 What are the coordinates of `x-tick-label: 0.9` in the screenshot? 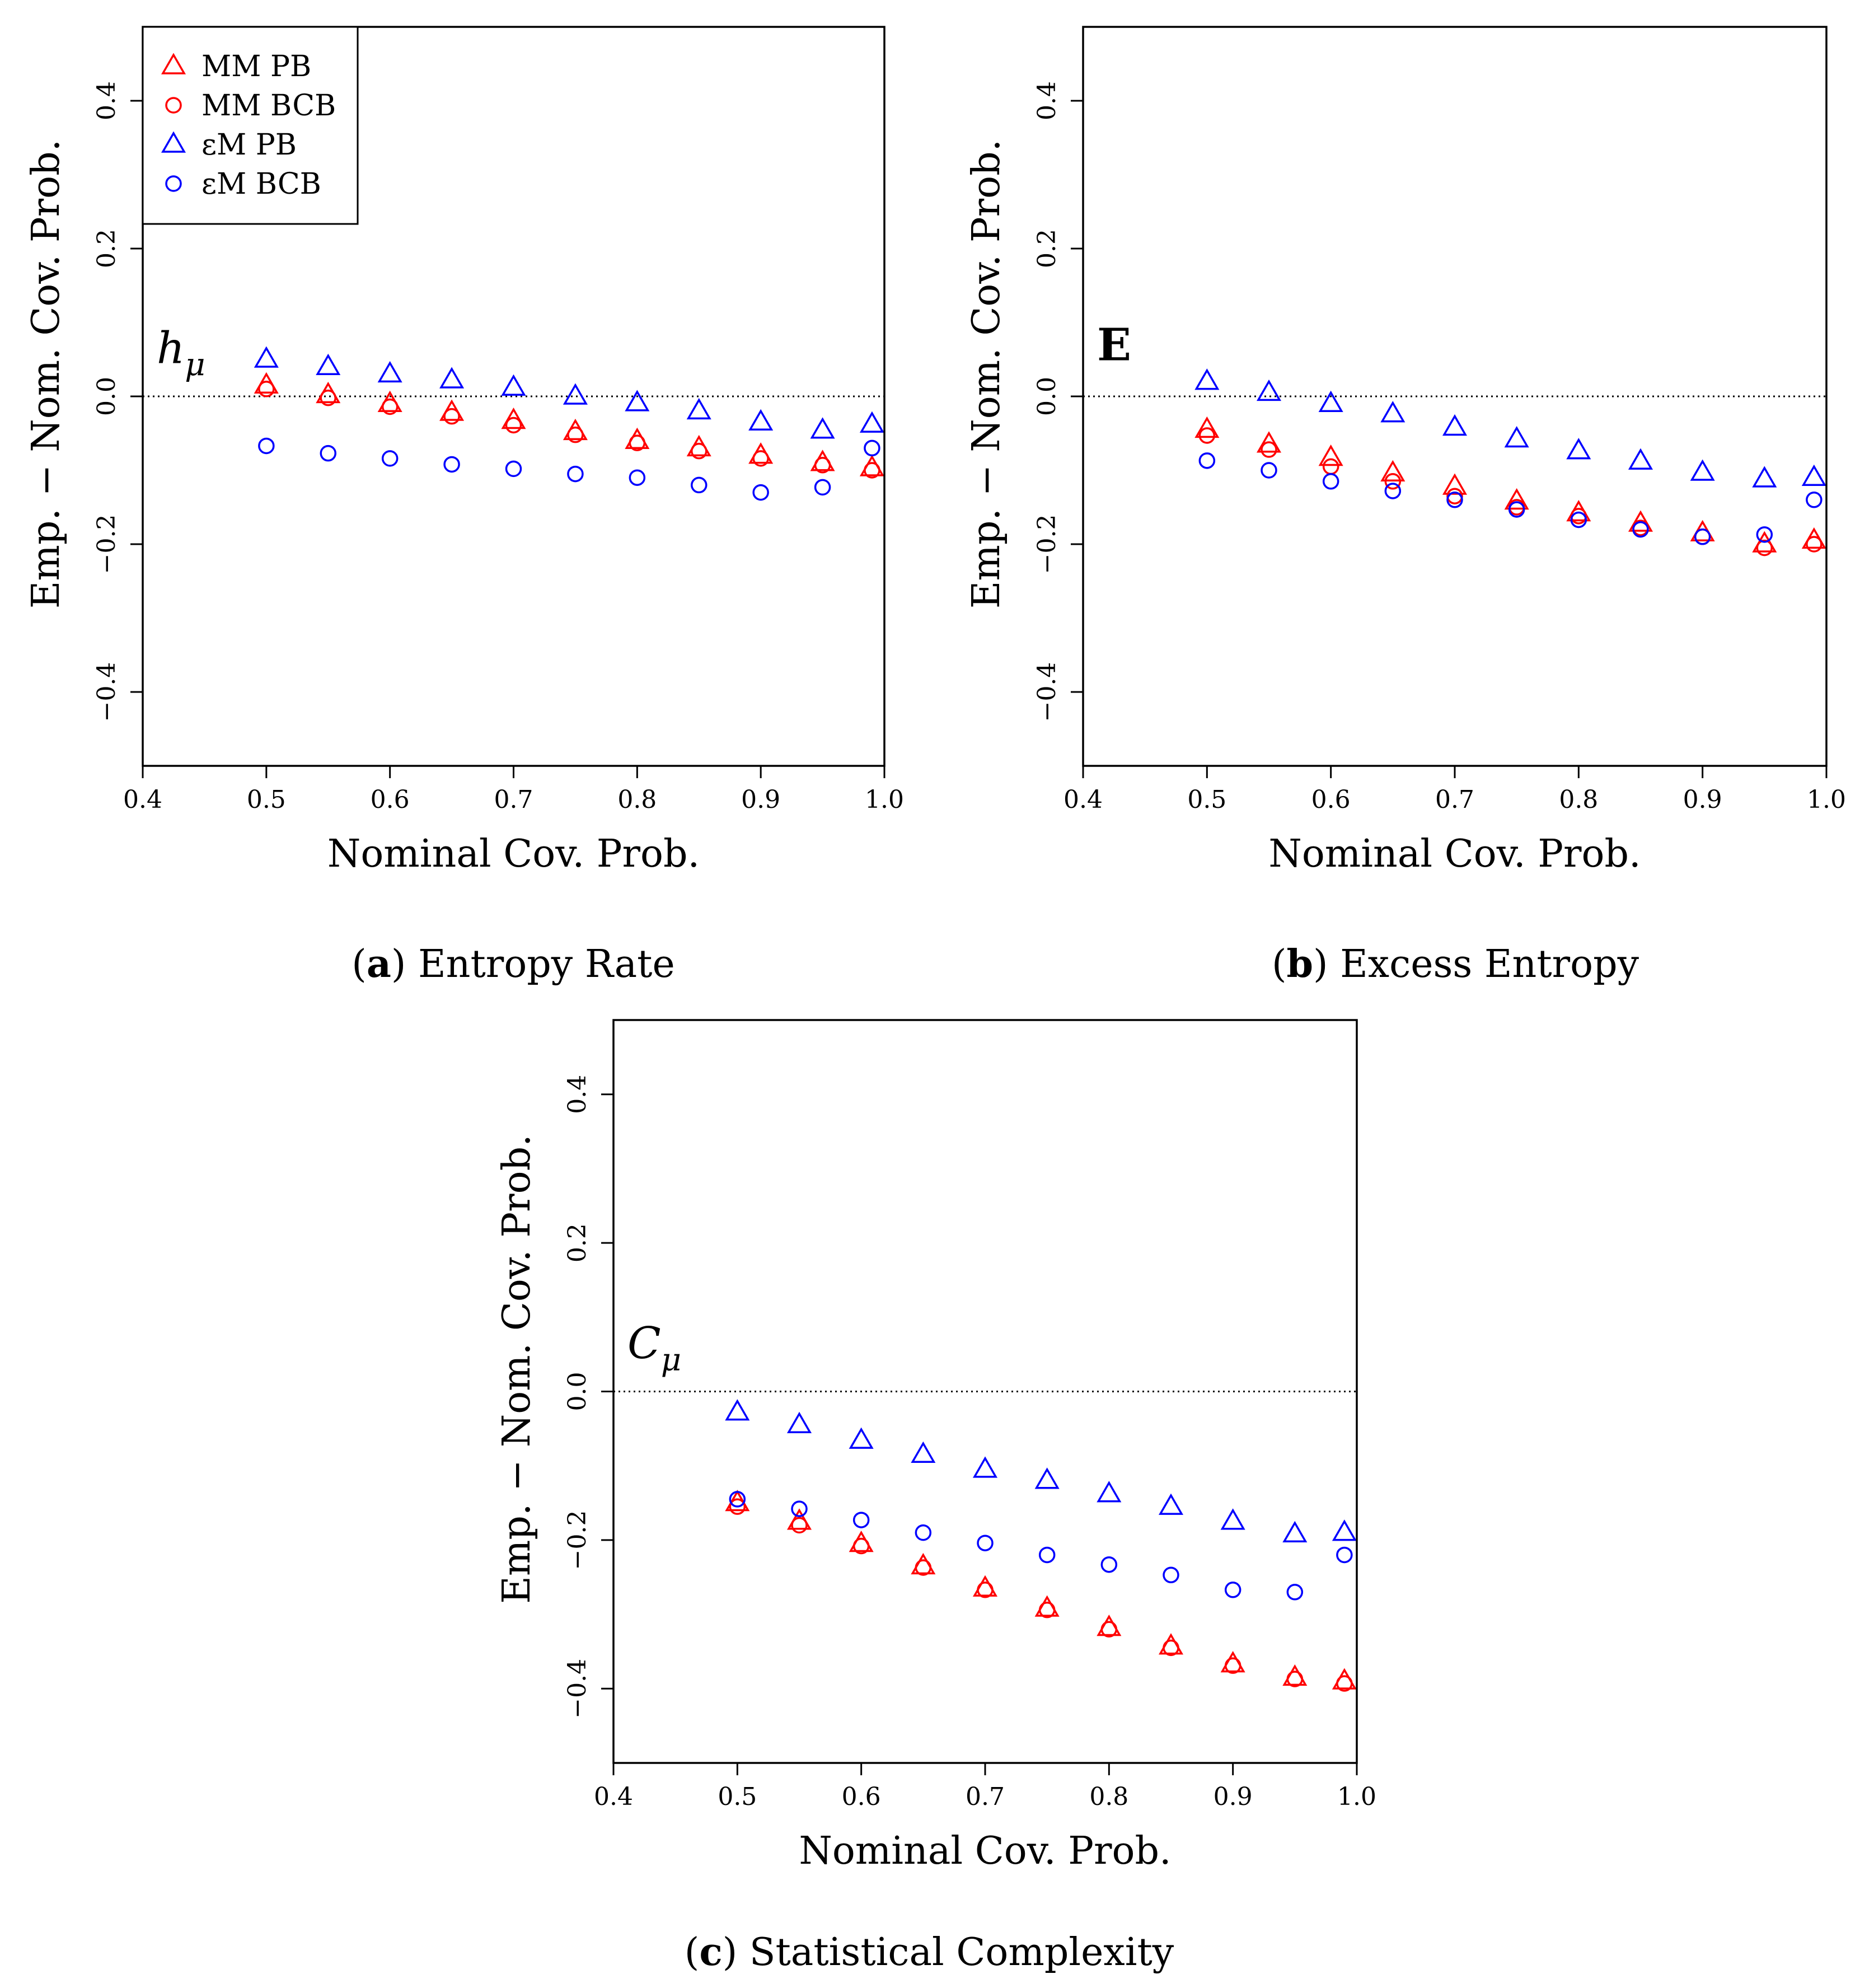 It's located at (760, 799).